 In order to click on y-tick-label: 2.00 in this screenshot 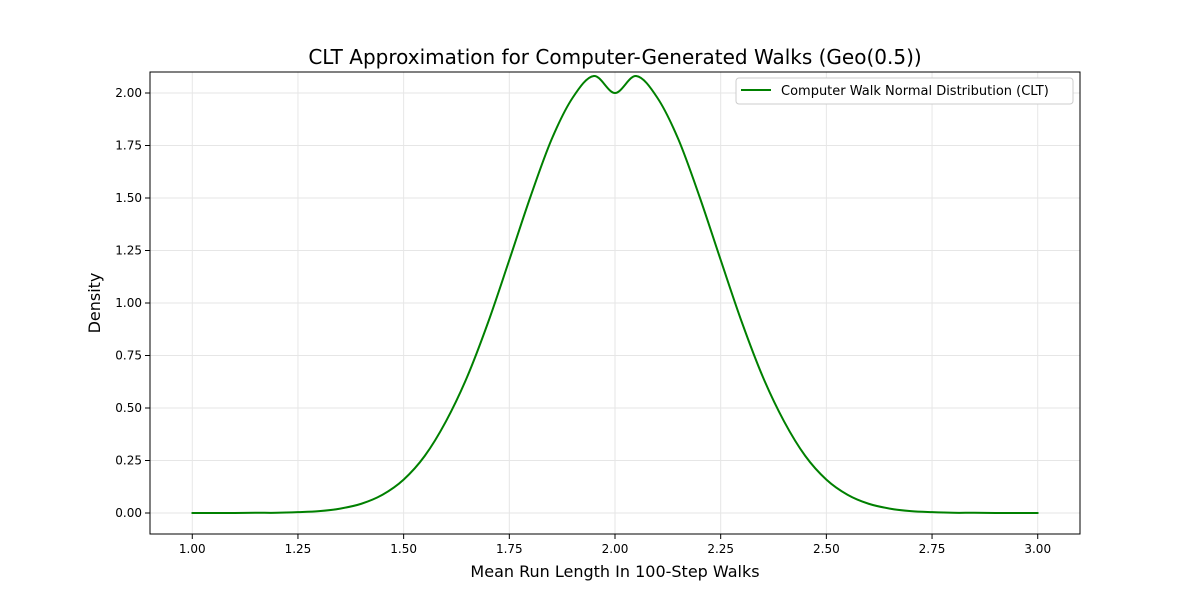, I will do `click(128, 93)`.